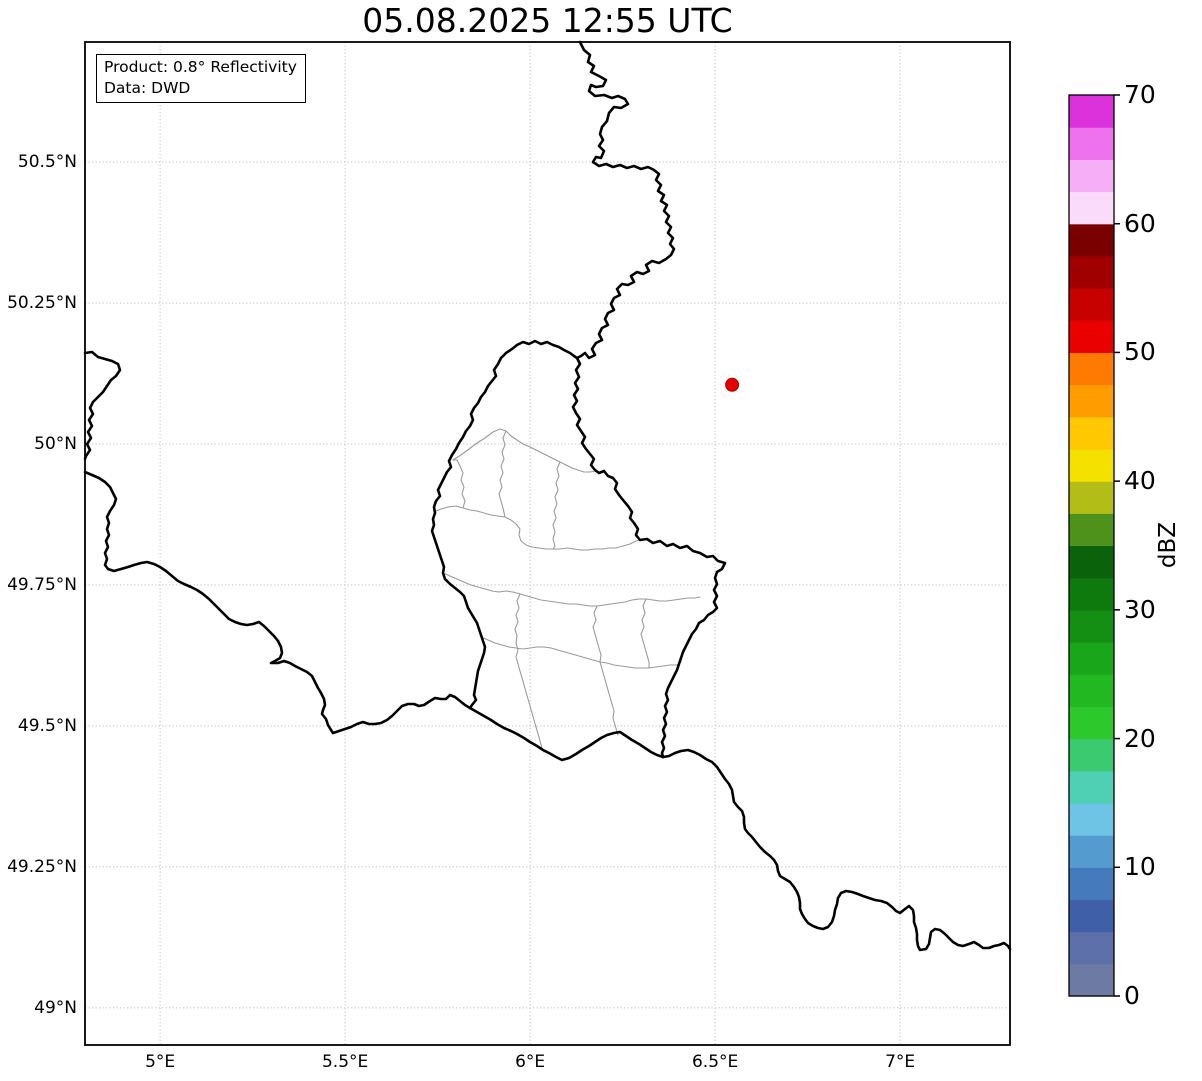 Image resolution: width=1202 pixels, height=1081 pixels. Describe the element at coordinates (55, 1007) in the screenshot. I see `y-tick-label: 49°N` at that location.